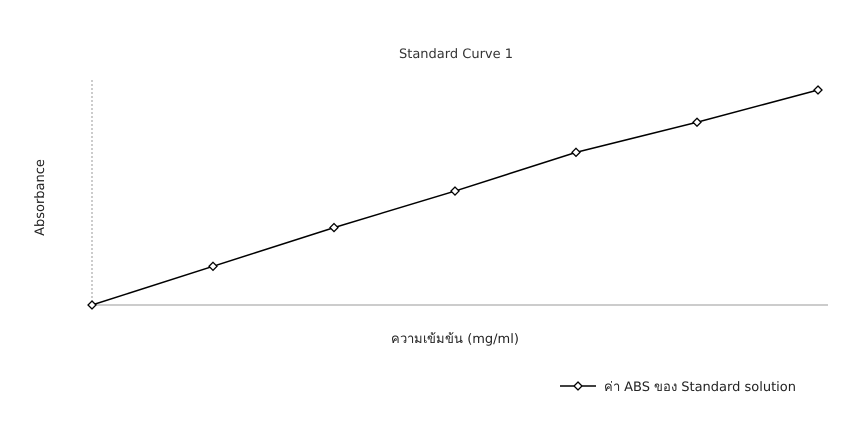 Image resolution: width=841 pixels, height=432 pixels. What do you see at coordinates (456, 54) in the screenshot?
I see `chart-title: Standard Curve 1` at bounding box center [456, 54].